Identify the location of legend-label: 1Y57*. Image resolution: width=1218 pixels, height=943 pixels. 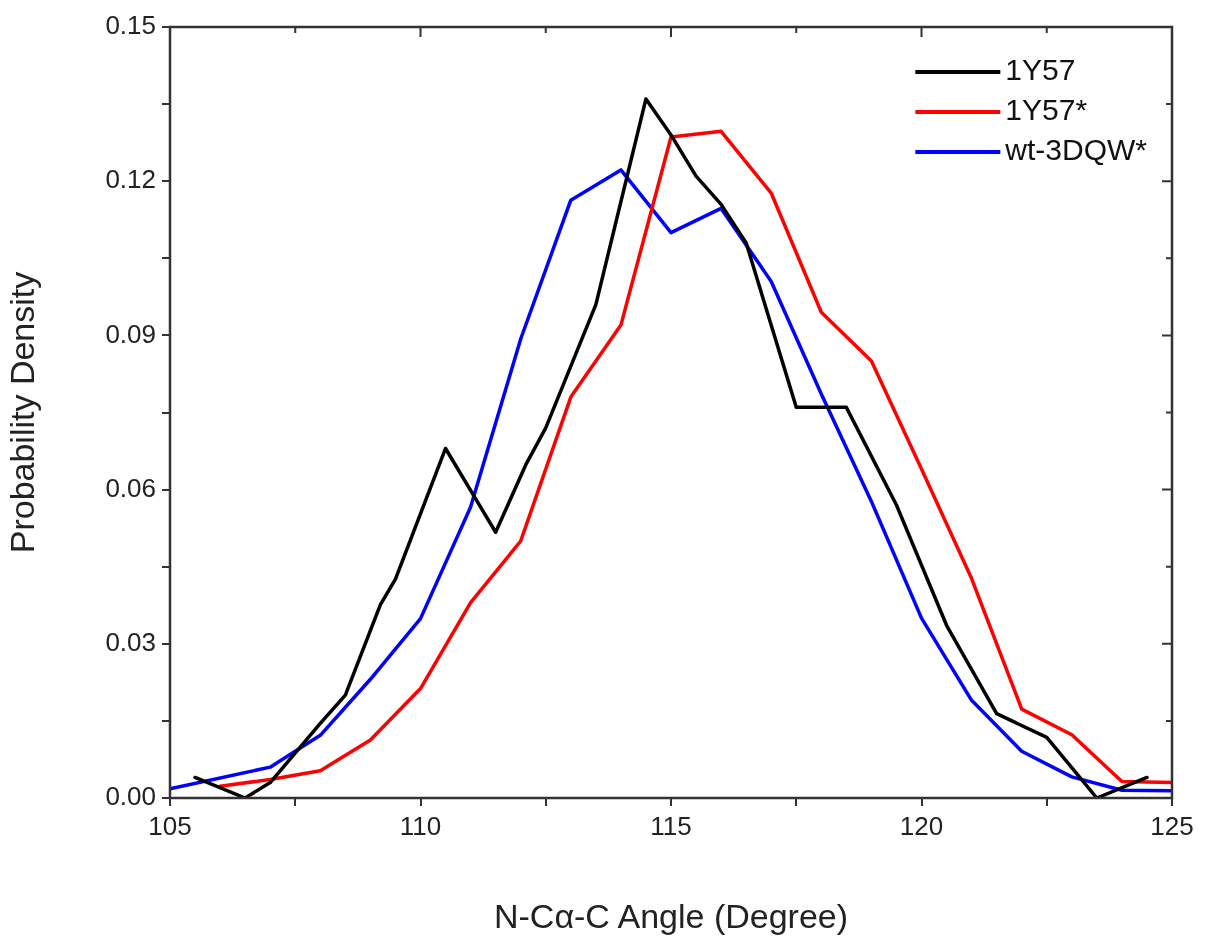
(1046, 110).